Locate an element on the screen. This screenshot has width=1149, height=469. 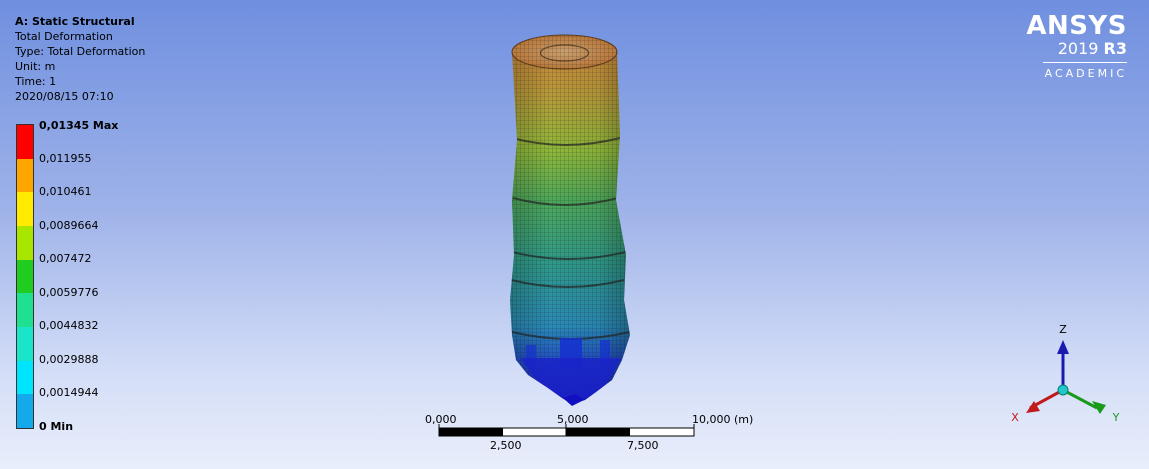
legend-label: 0,0059776 is located at coordinates (69, 292).